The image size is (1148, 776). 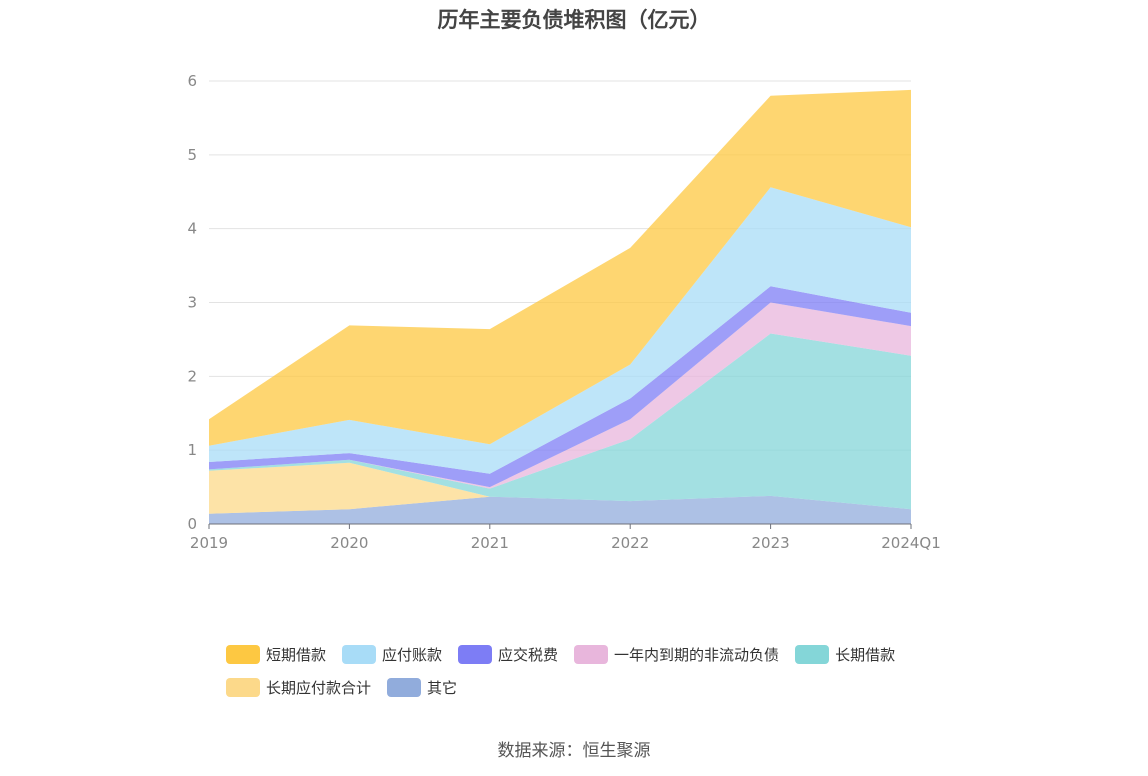 What do you see at coordinates (865, 655) in the screenshot?
I see `legend-label: 长期借款` at bounding box center [865, 655].